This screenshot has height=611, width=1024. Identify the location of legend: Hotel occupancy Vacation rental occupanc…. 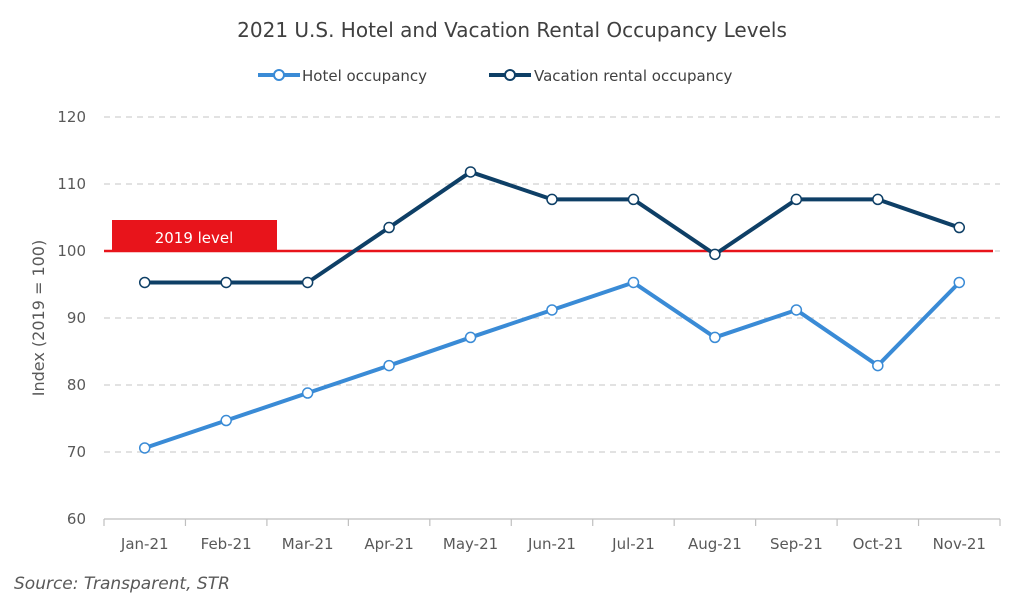
(495, 76).